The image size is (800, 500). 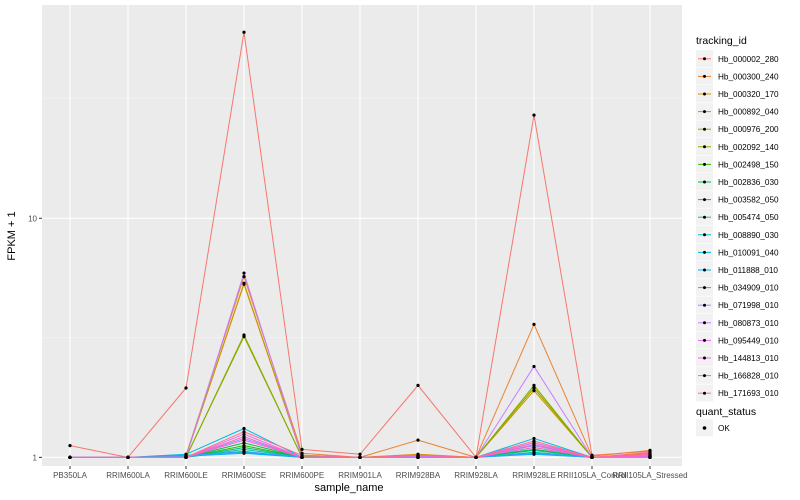 What do you see at coordinates (244, 475) in the screenshot?
I see `x-tick-label: RRIM600SE` at bounding box center [244, 475].